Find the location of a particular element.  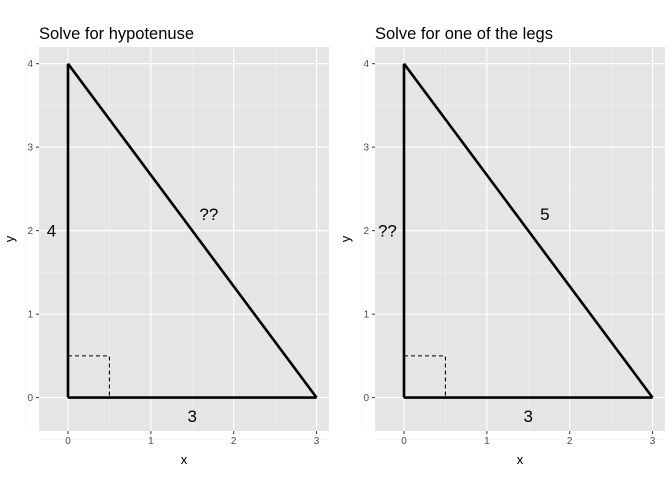

chart-title: Solve for hypotenuse is located at coordinates (116, 34).